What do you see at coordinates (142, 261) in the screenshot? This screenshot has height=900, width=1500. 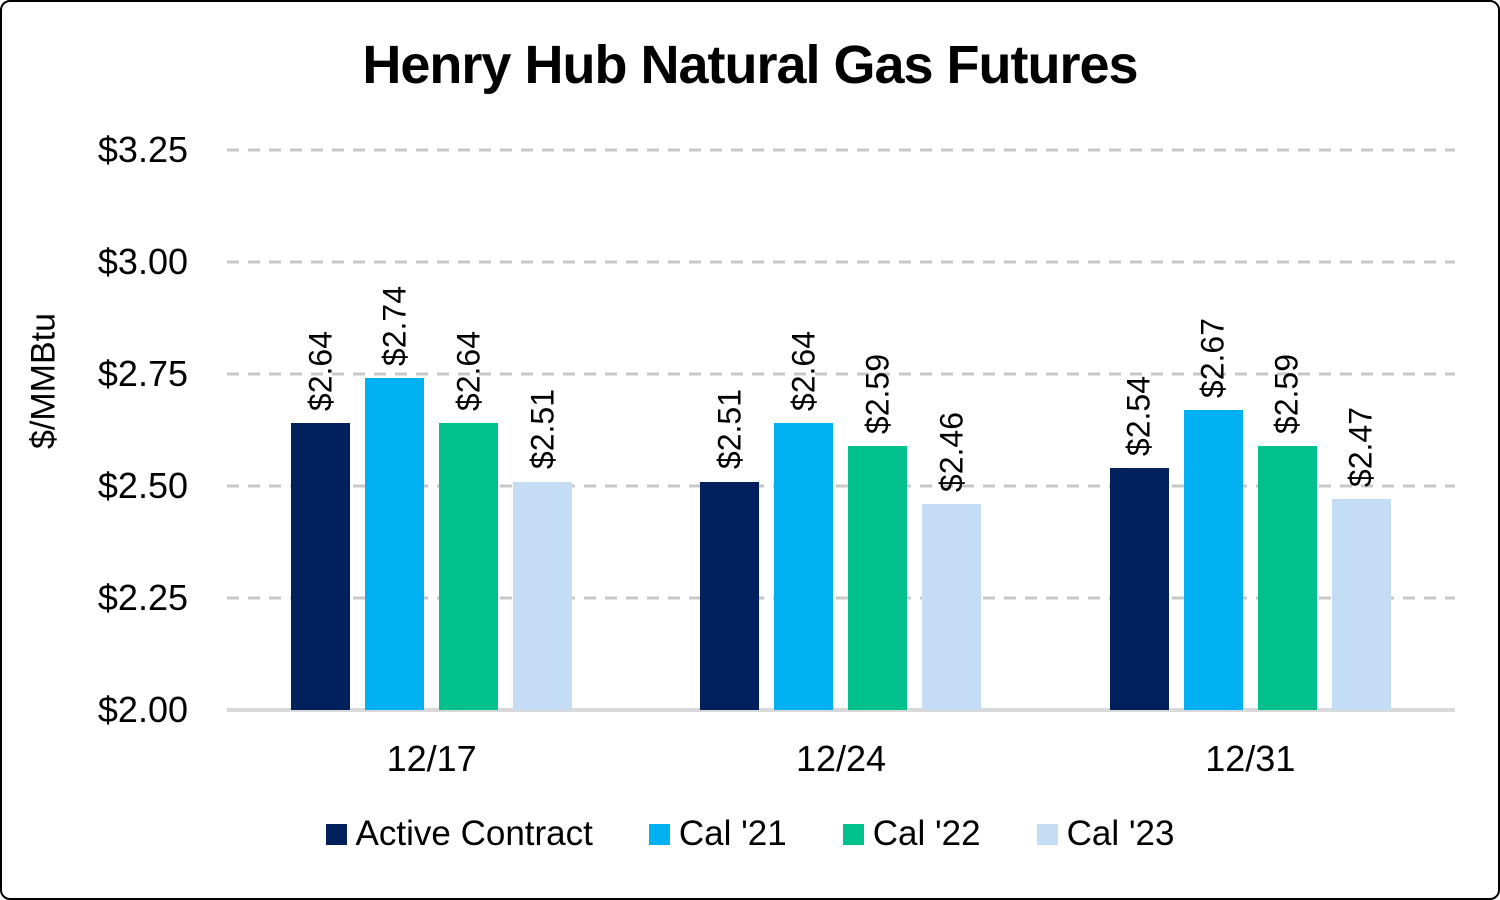 I see `y-tick-label: $3.00` at bounding box center [142, 261].